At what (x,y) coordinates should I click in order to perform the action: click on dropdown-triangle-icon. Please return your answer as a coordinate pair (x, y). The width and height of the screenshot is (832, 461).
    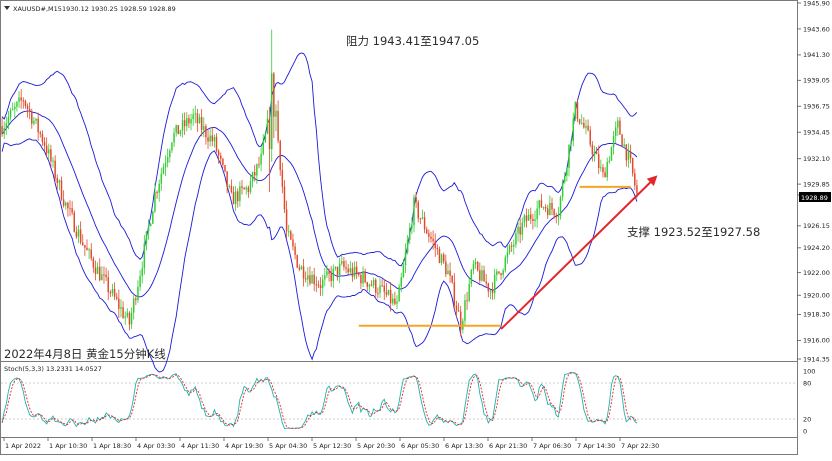
    Looking at the image, I should click on (7, 8).